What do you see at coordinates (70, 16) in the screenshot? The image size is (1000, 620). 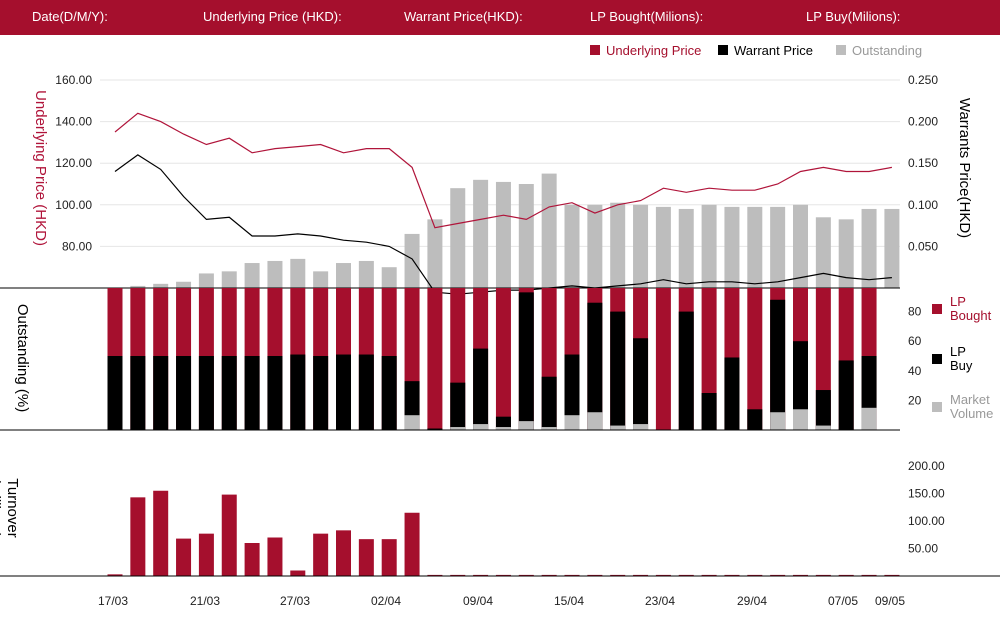 I see `date-label: Date(D/M/Y):` at bounding box center [70, 16].